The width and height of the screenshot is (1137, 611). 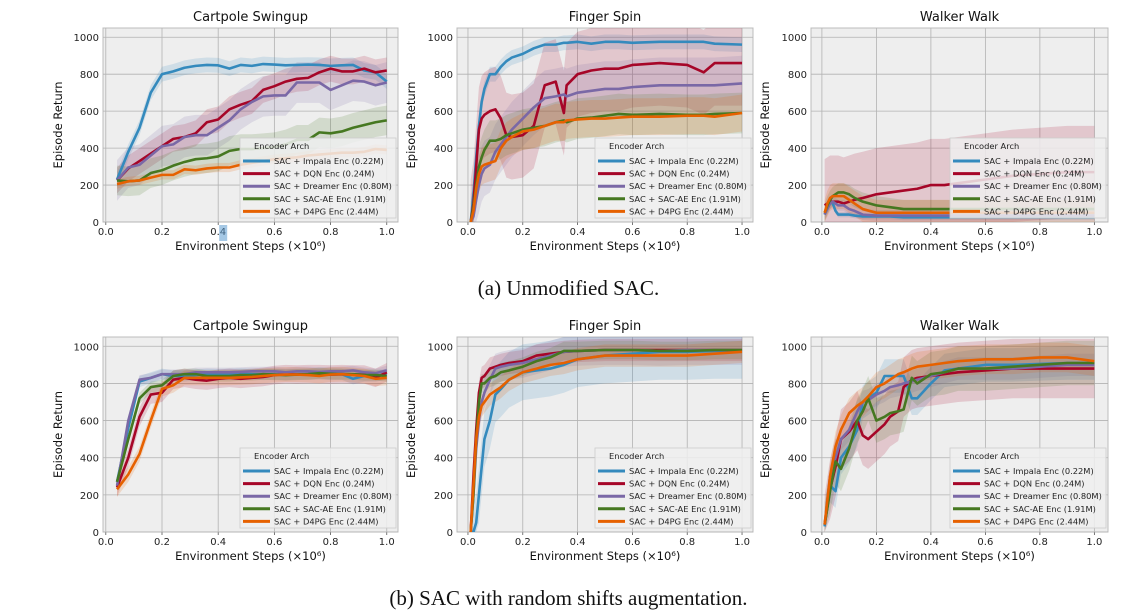 What do you see at coordinates (330, 199) in the screenshot?
I see `legend-entry: SAC + SAC-AE Enc (1.91M)` at bounding box center [330, 199].